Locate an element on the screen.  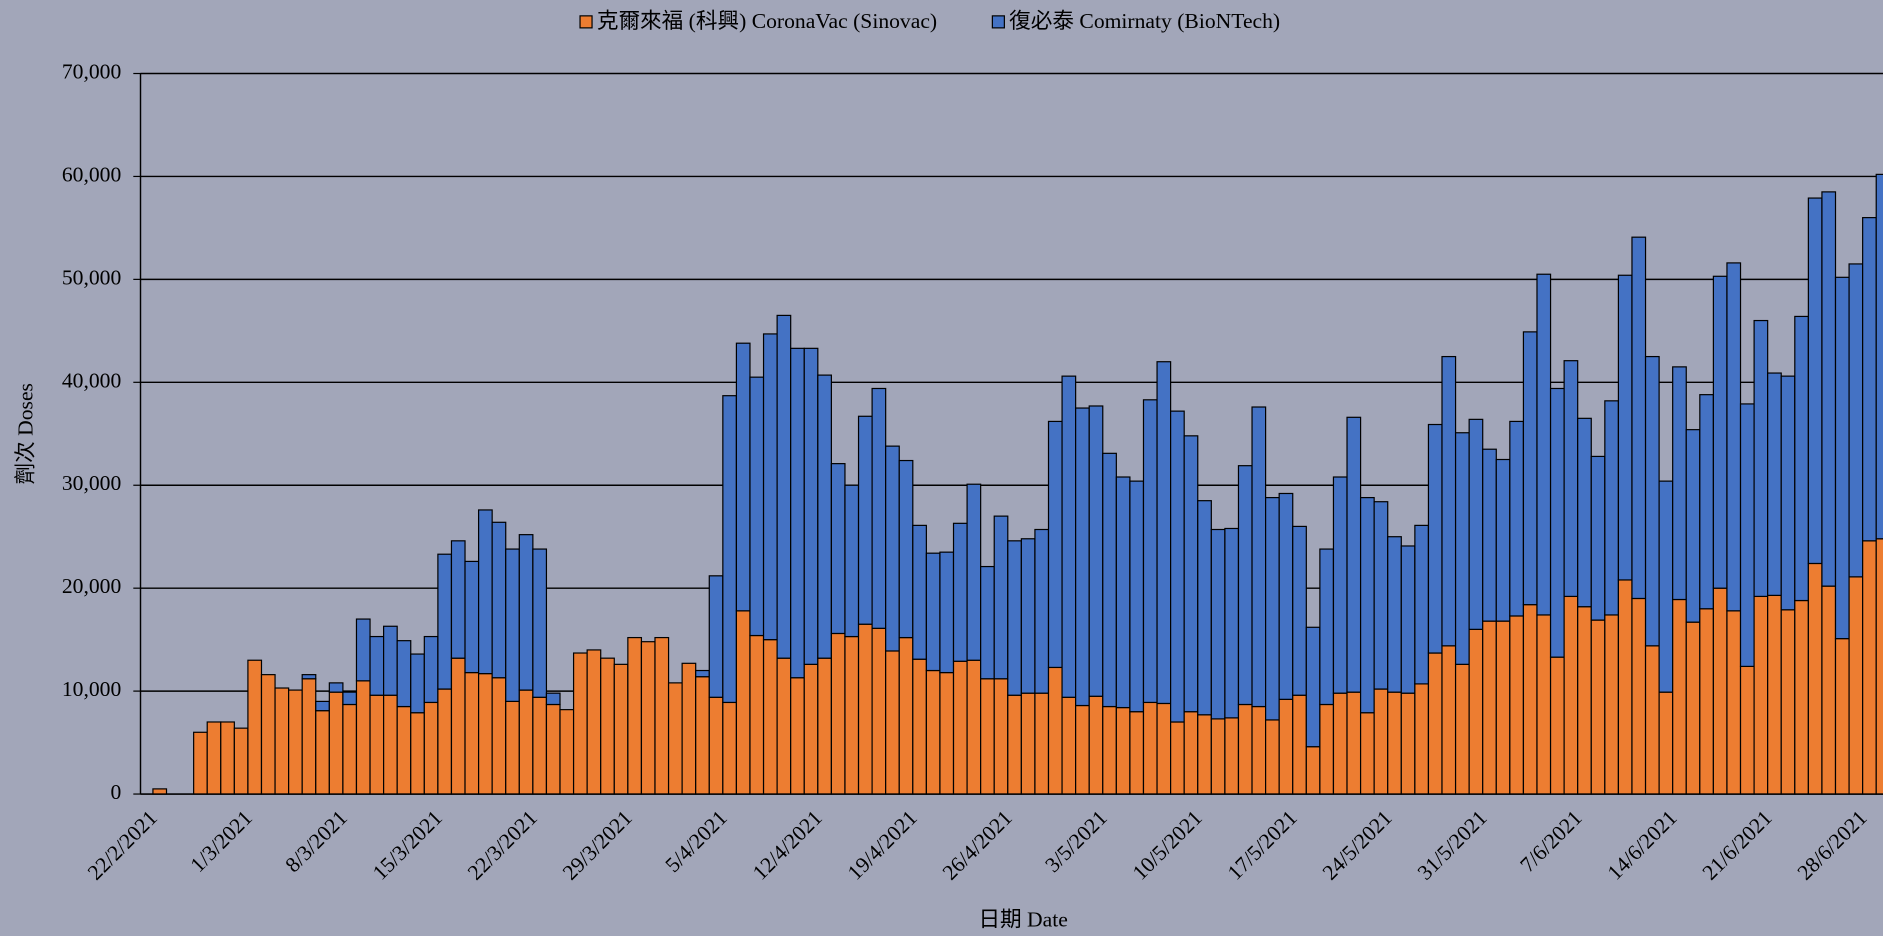
y-tick-label: 50,000 is located at coordinates (91, 277).